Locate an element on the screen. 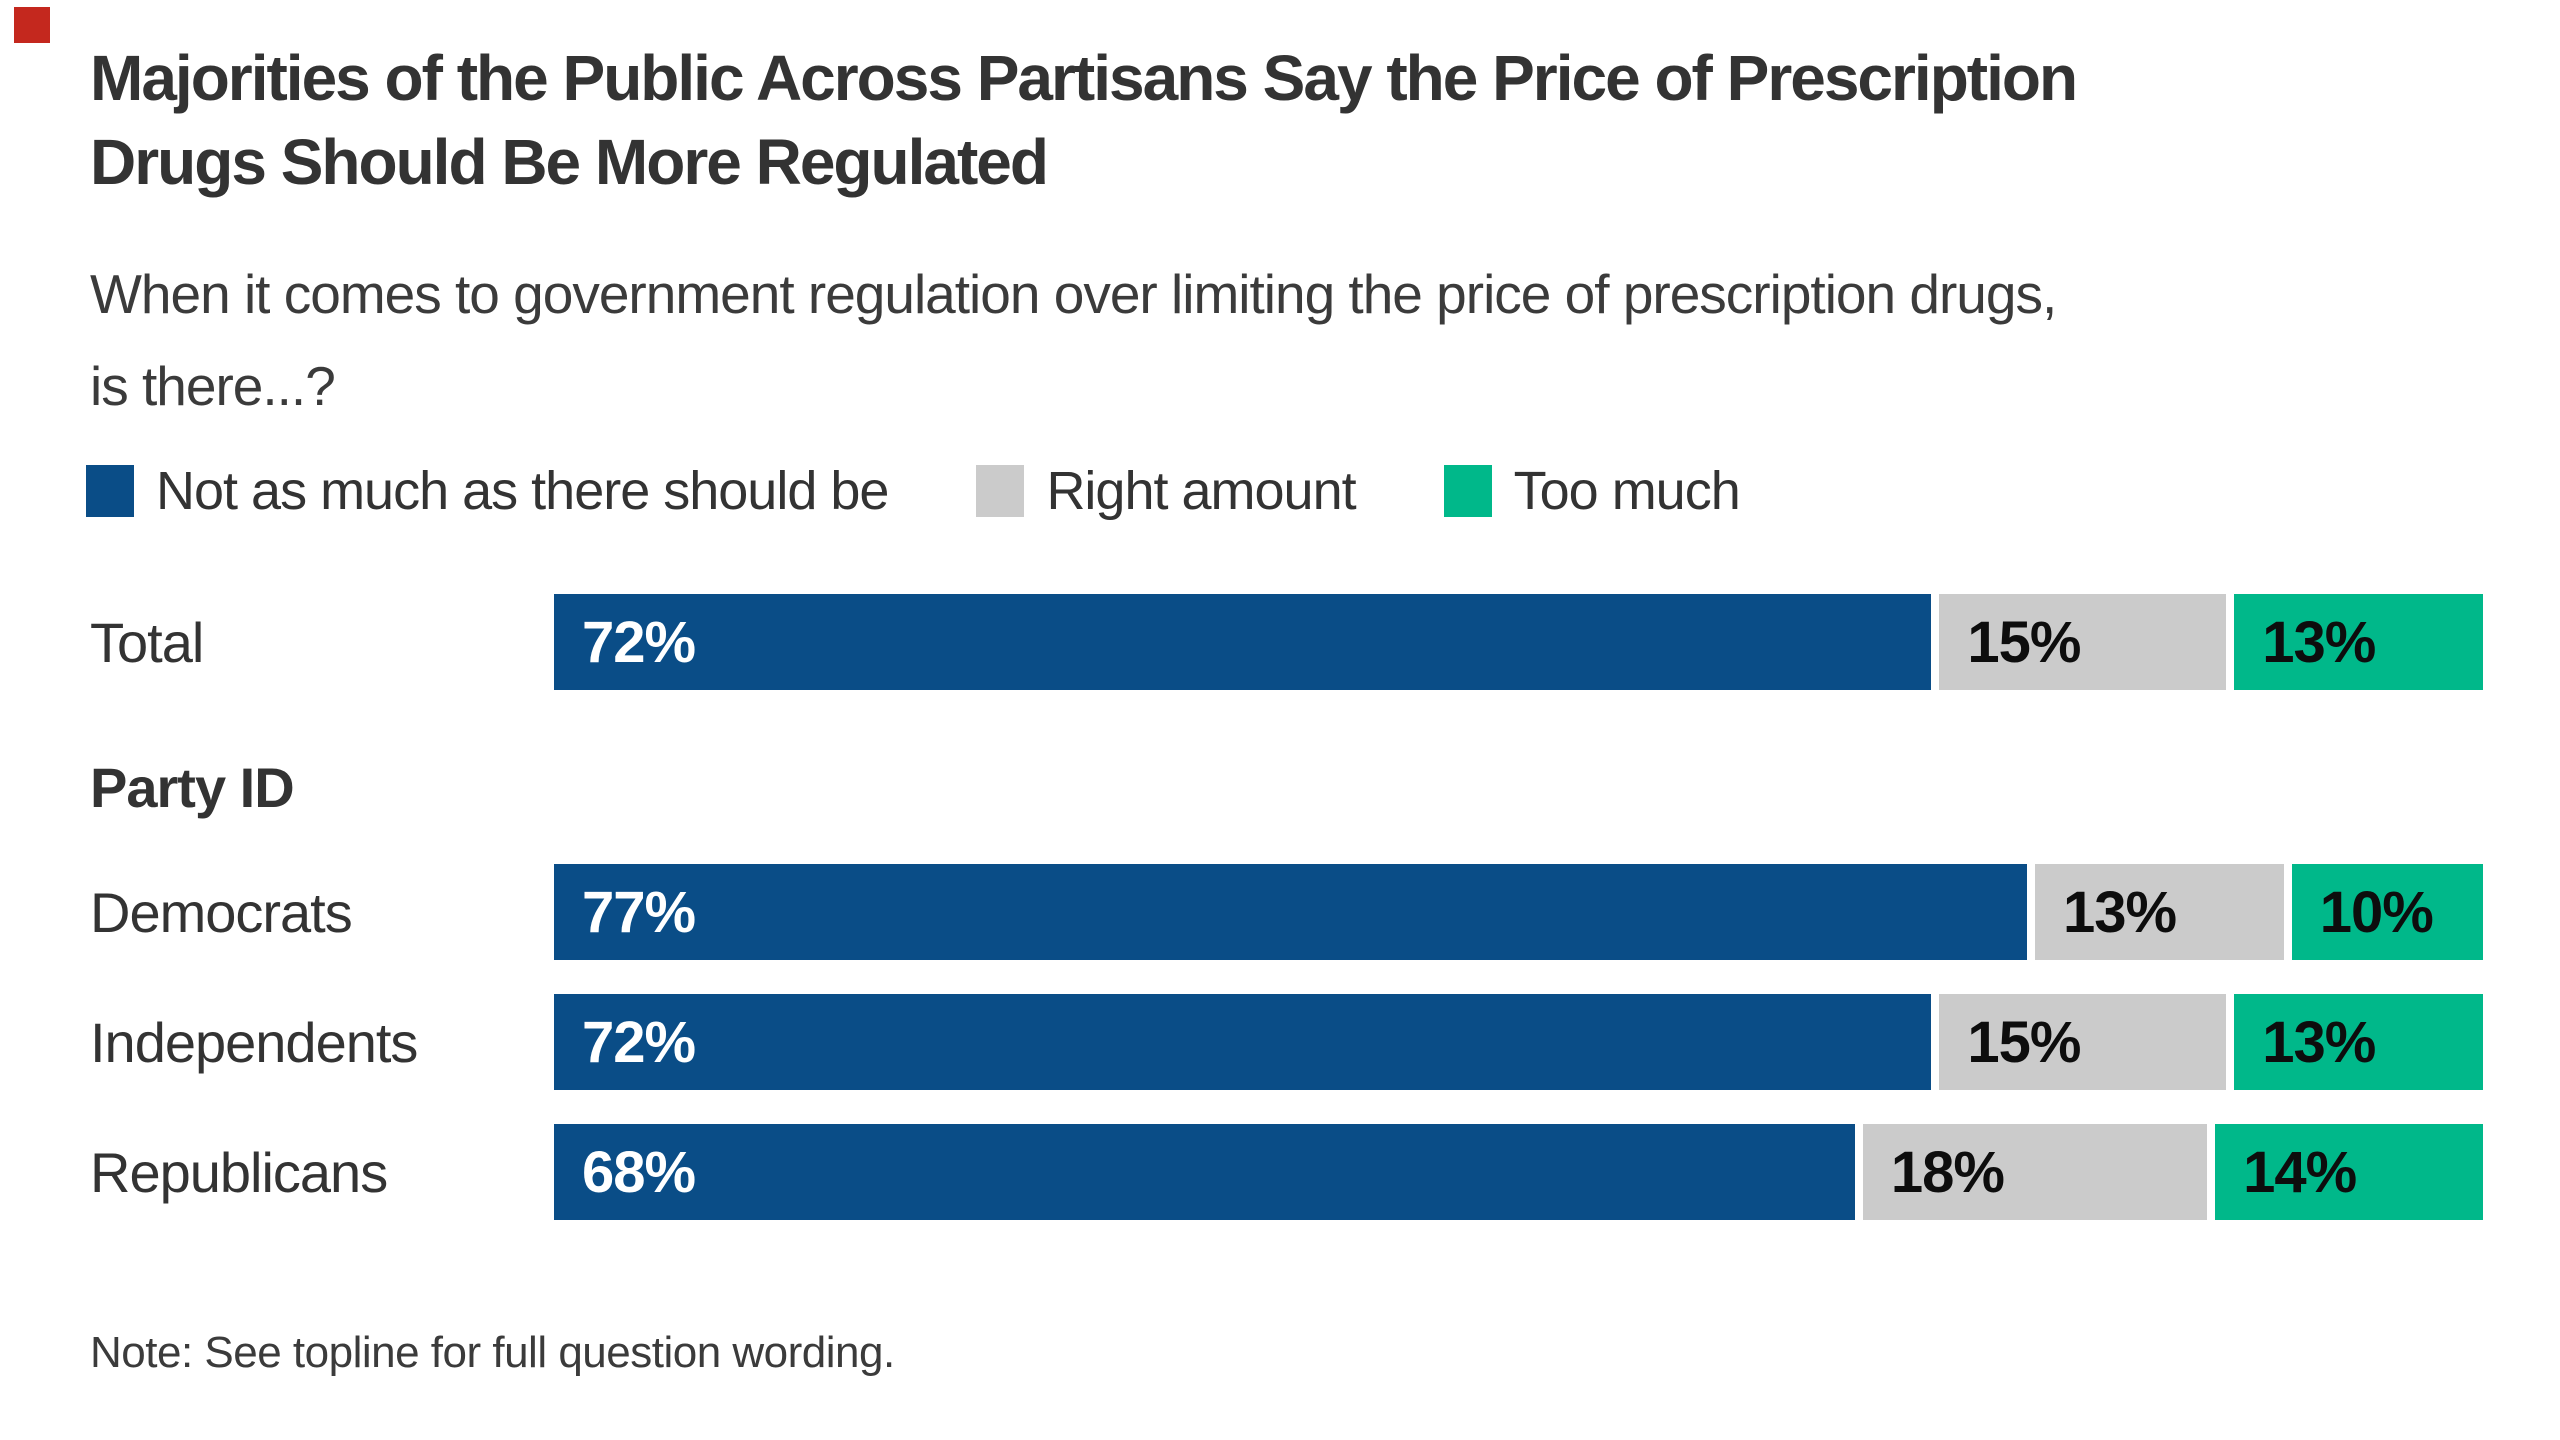 This screenshot has width=2560, height=1440. legend-item-gray: Right amount is located at coordinates (1166, 491).